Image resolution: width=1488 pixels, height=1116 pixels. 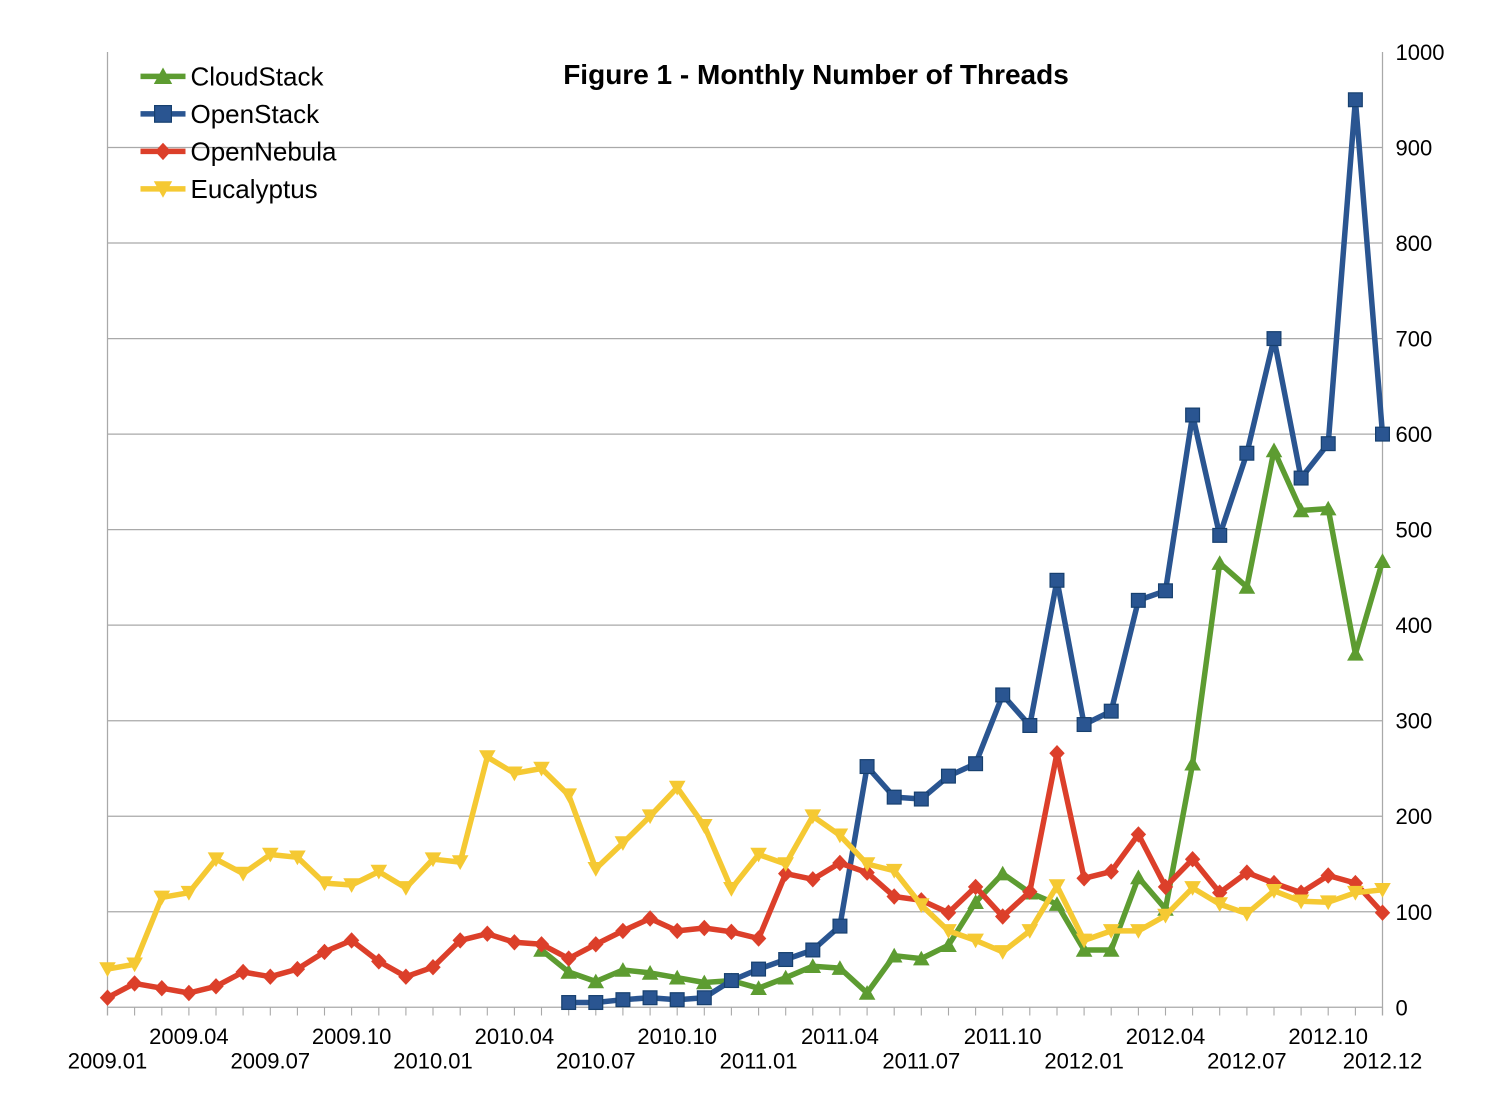 What do you see at coordinates (816, 74) in the screenshot?
I see `svg-text:Figure 1 - Monthly Number of T: Figure 1 - Monthly Number of Threads` at bounding box center [816, 74].